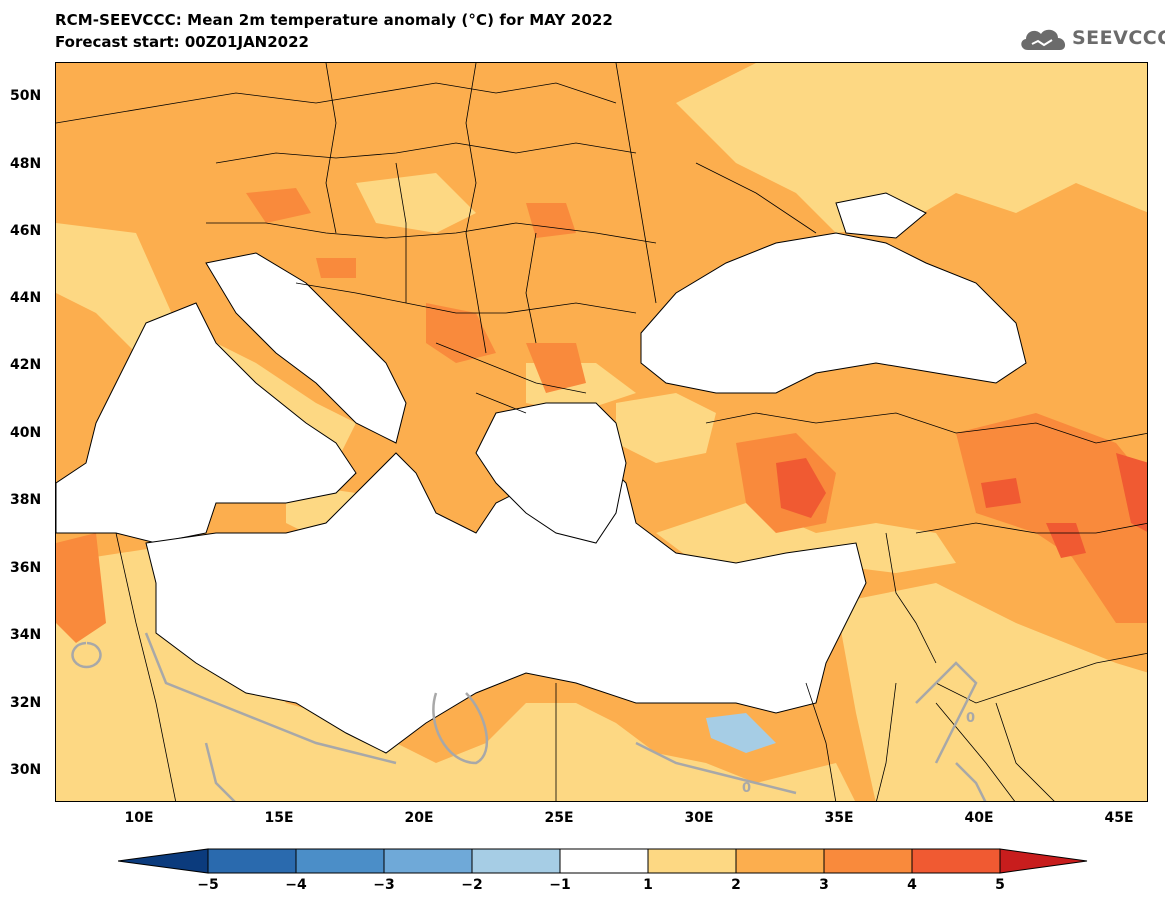 The height and width of the screenshot is (907, 1165). Describe the element at coordinates (26, 298) in the screenshot. I see `lat-label-44n: 44N` at that location.